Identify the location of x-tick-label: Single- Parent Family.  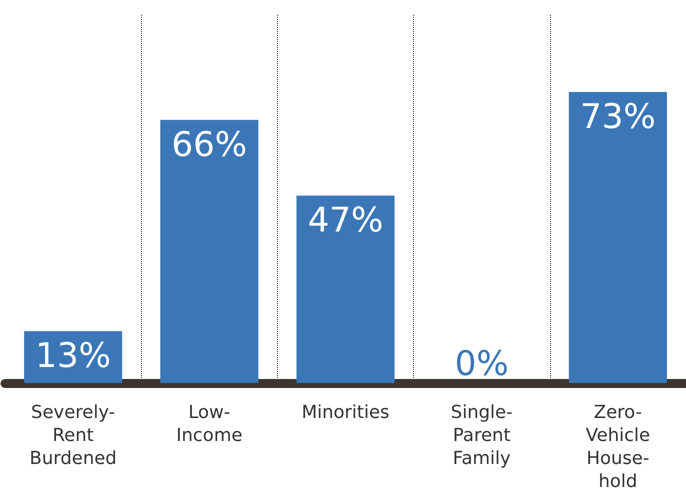
(481, 435).